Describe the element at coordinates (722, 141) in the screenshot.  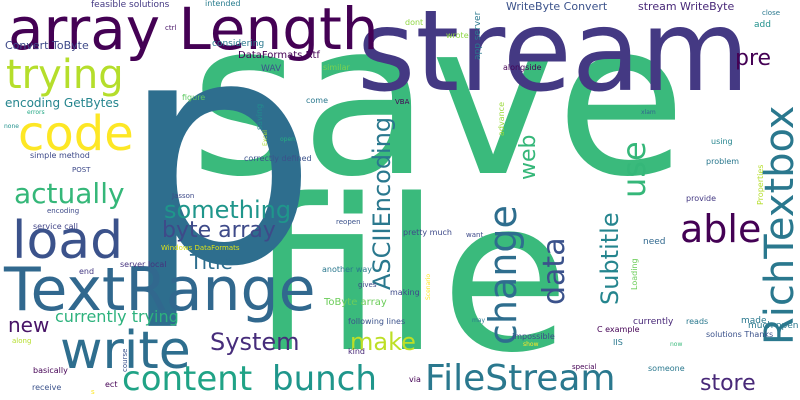
I see `word-using: using` at that location.